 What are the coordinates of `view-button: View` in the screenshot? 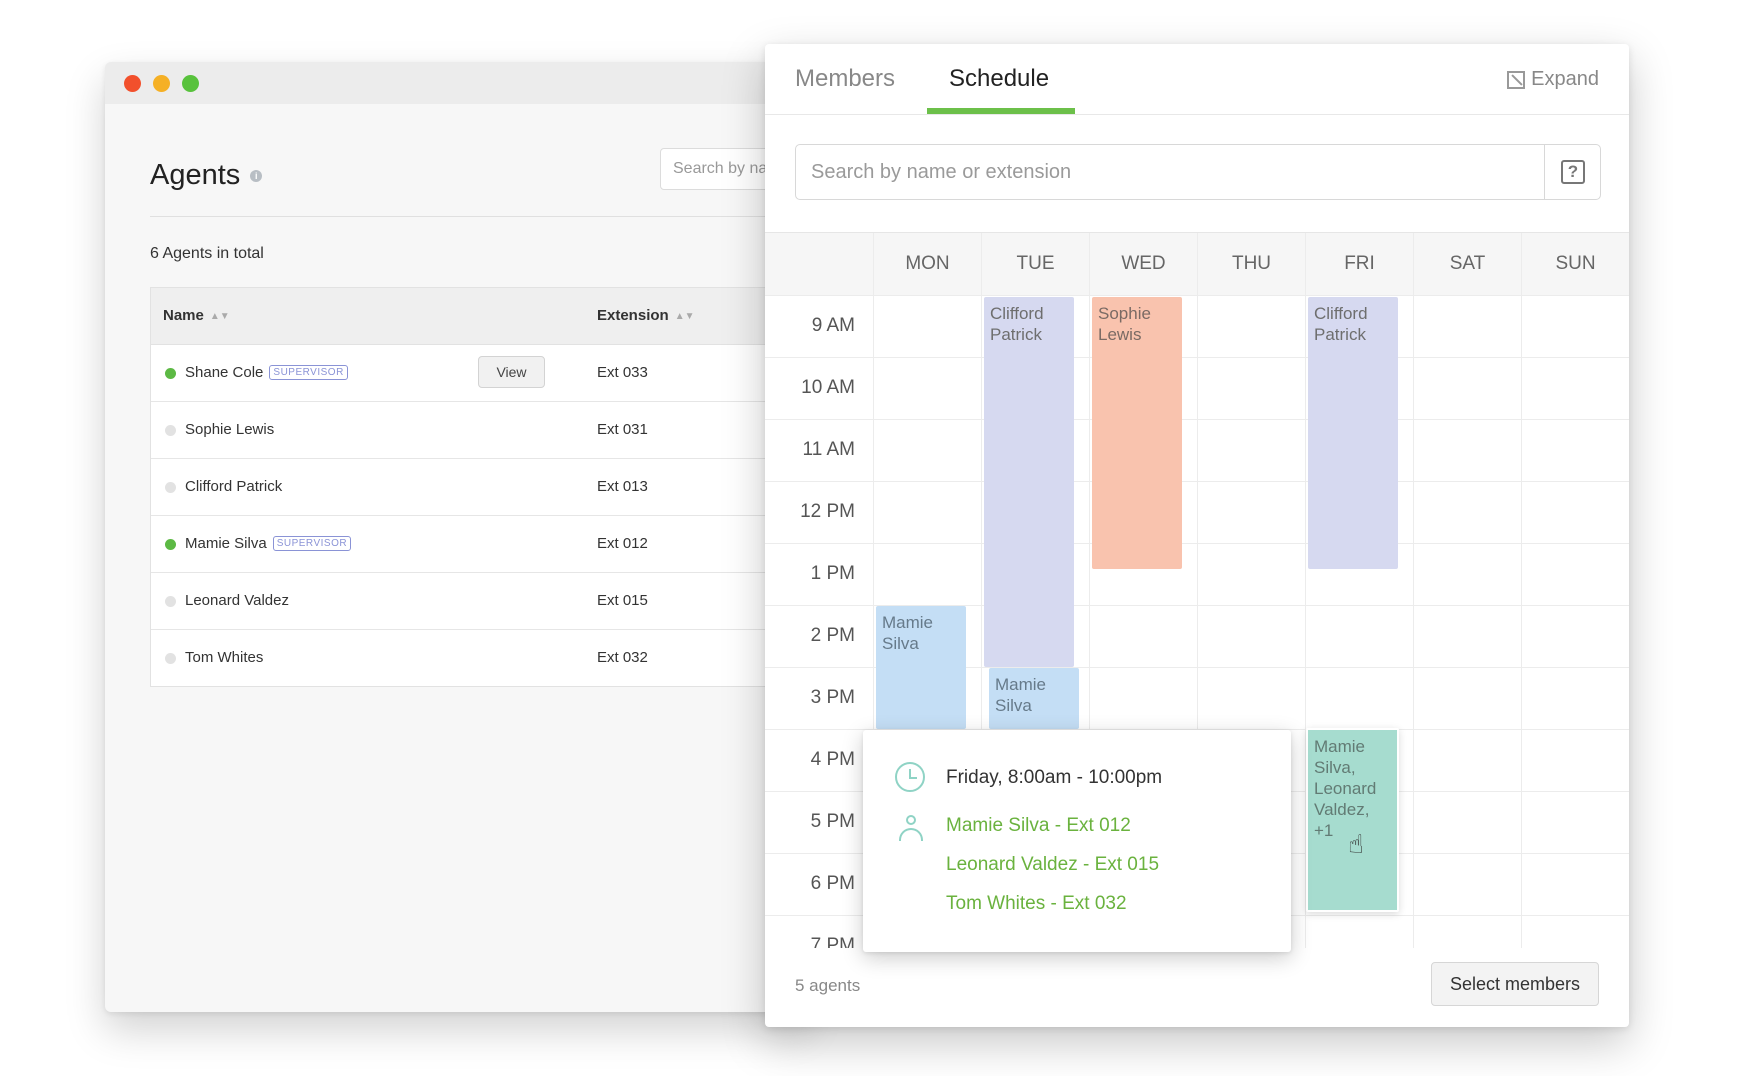 It's located at (511, 372).